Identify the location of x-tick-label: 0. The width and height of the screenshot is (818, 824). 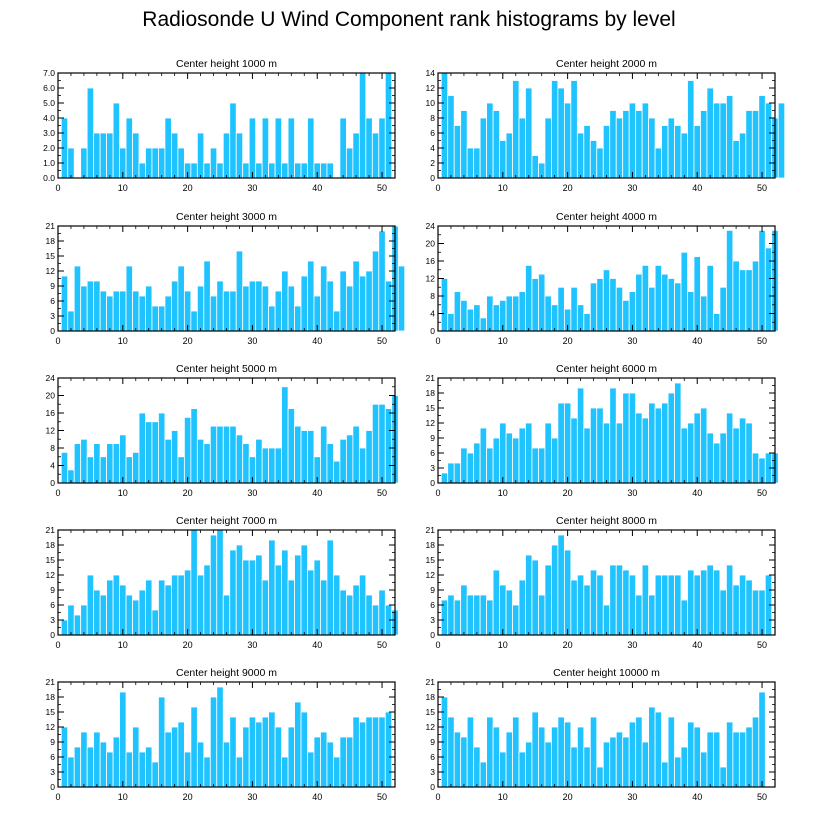
(437, 188).